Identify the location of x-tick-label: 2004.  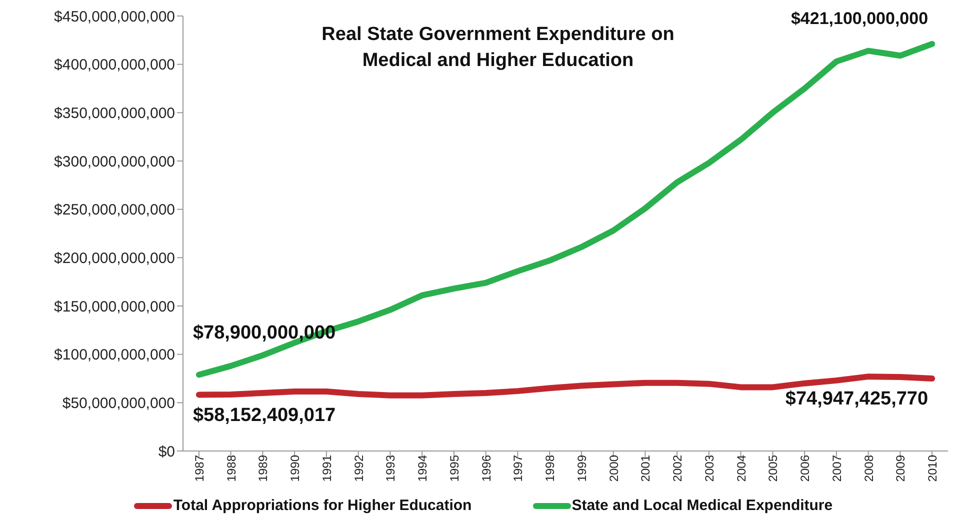
(741, 468).